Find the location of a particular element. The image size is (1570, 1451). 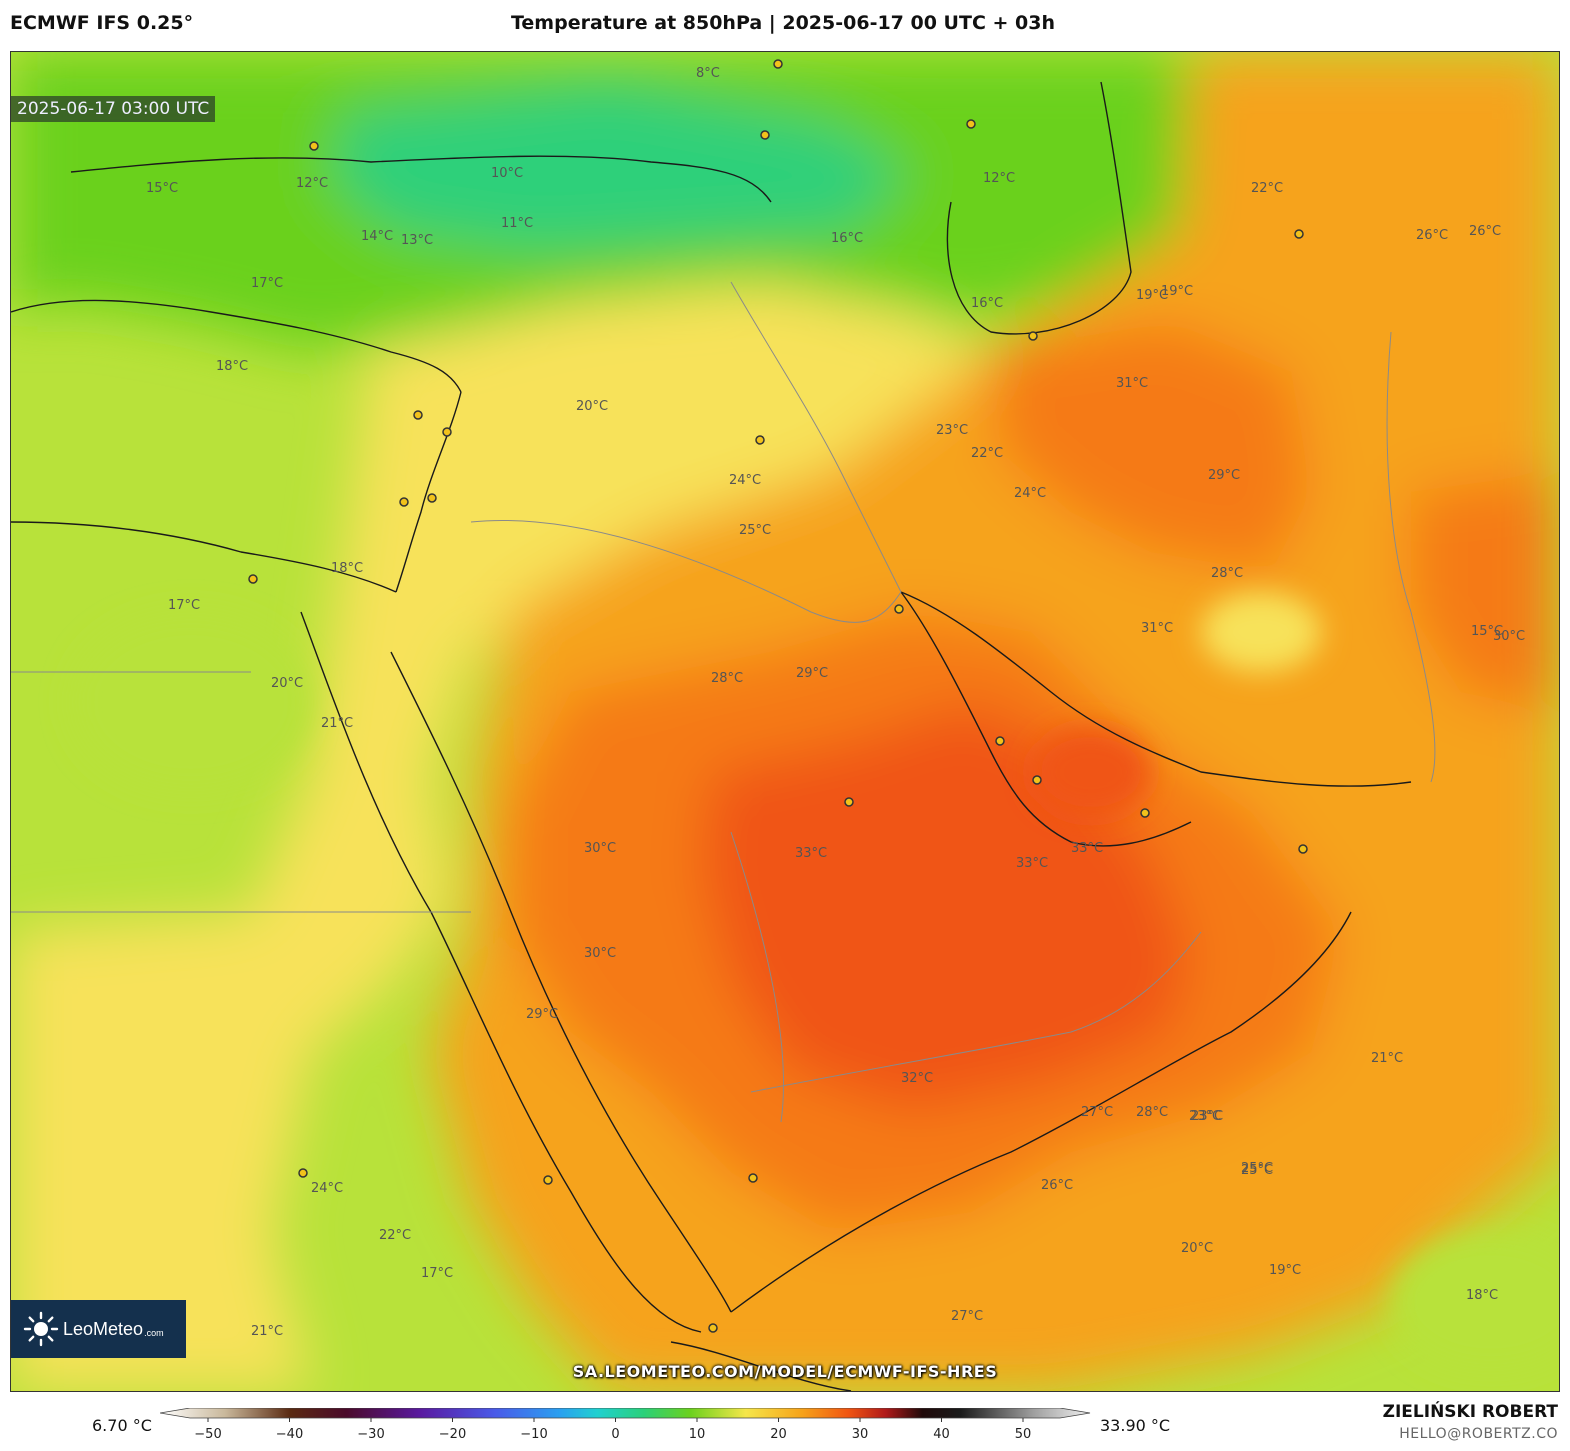

colorbar-tick-label: −20 is located at coordinates (452, 1434).